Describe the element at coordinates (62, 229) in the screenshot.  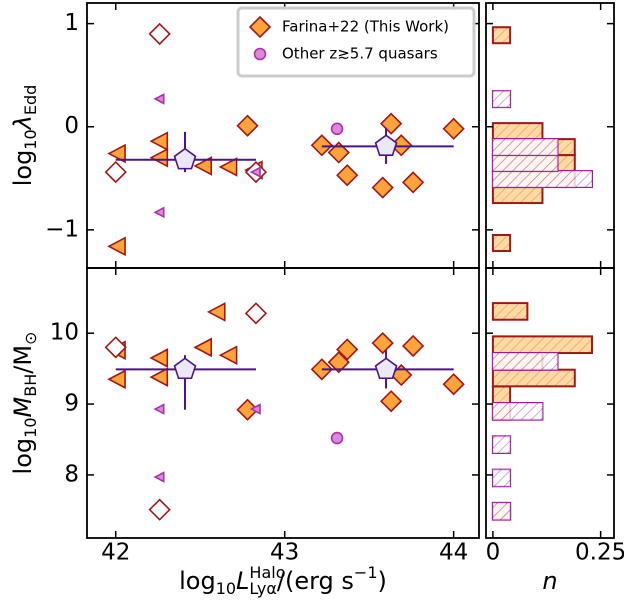
I see `y-tick-label: −1` at that location.